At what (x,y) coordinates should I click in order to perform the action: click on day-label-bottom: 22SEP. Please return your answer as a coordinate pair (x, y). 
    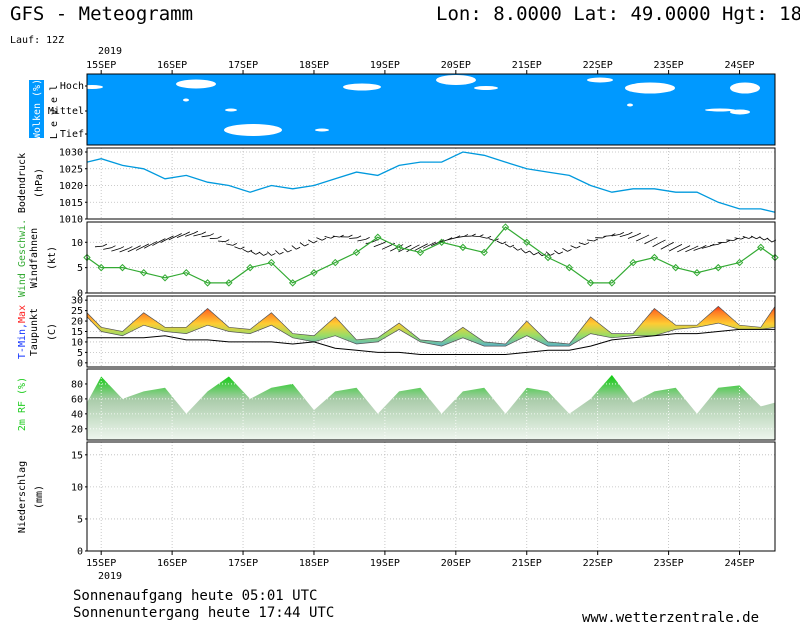
    Looking at the image, I should click on (598, 563).